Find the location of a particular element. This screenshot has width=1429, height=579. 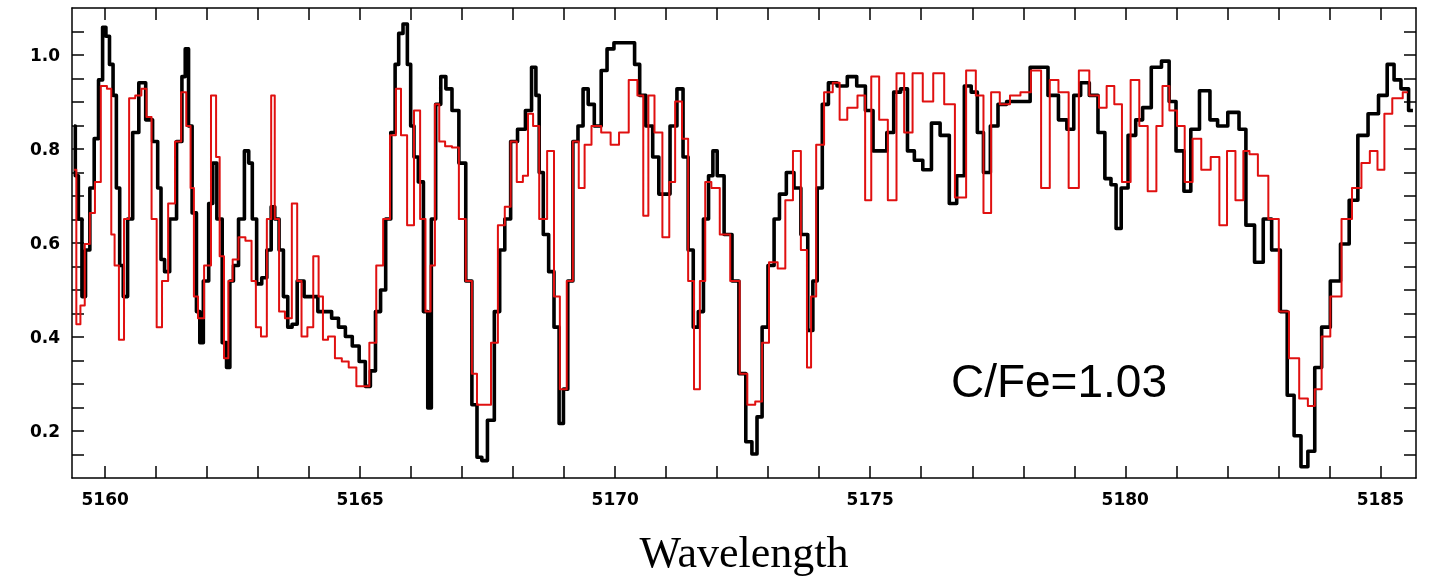

y-tick-label: 0.6 is located at coordinates (44, 243).